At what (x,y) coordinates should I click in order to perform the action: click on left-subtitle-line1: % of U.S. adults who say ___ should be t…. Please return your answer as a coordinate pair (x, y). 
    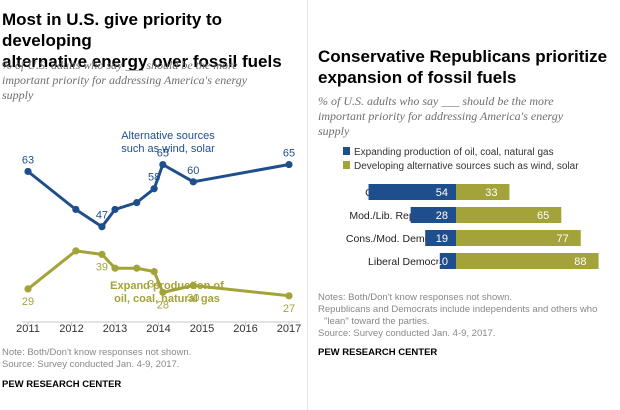
    Looking at the image, I should click on (120, 65).